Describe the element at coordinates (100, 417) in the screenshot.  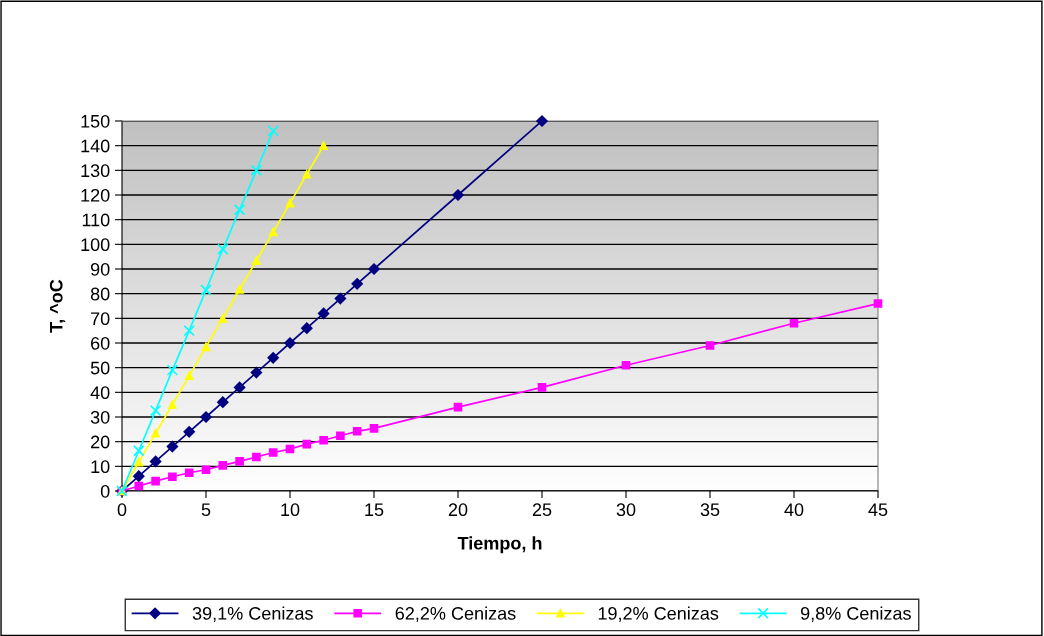
I see `y-tick-label: 30` at that location.